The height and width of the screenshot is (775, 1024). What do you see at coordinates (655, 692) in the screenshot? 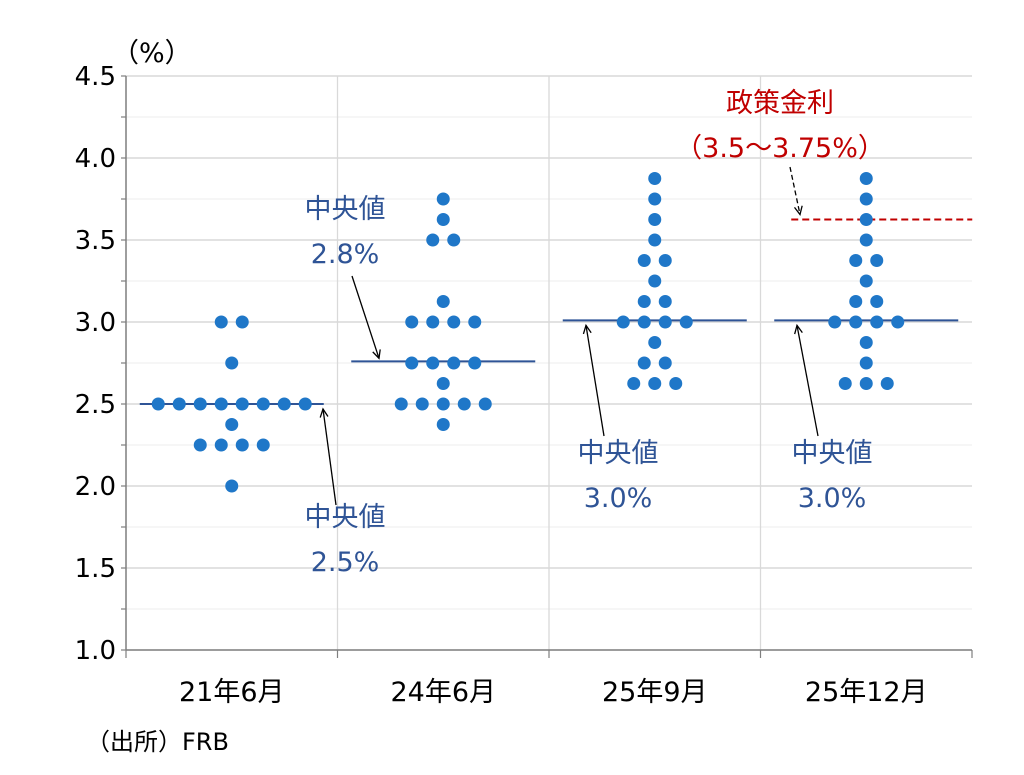
I see `x-category-label: 25年9月` at bounding box center [655, 692].